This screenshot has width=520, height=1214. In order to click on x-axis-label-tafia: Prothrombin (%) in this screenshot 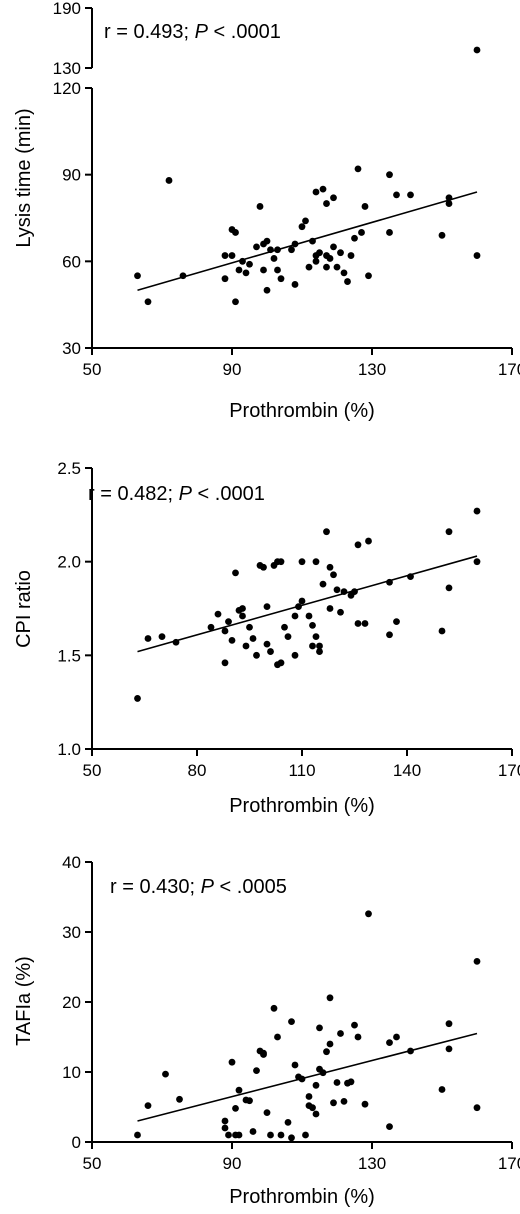, I will do `click(302, 1197)`.